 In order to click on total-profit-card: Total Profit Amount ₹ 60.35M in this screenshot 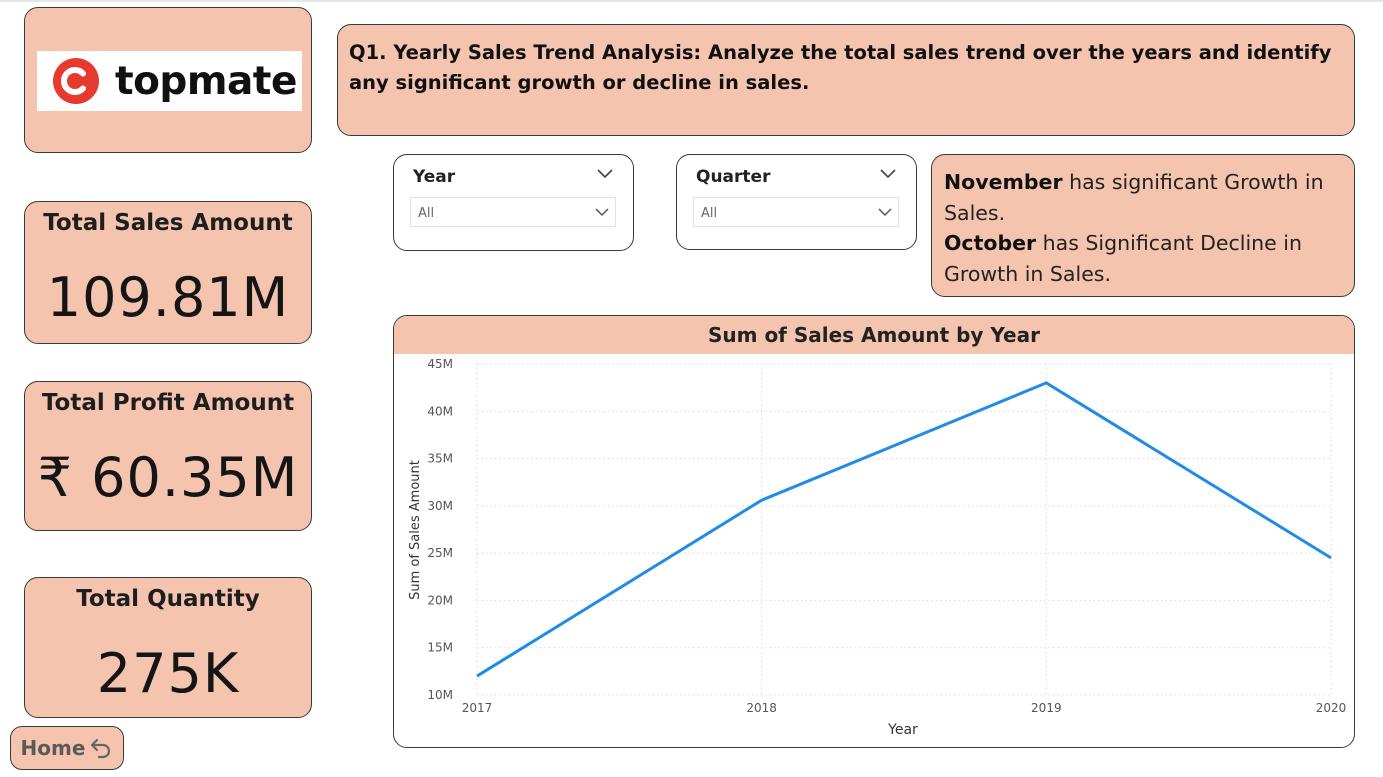, I will do `click(168, 456)`.